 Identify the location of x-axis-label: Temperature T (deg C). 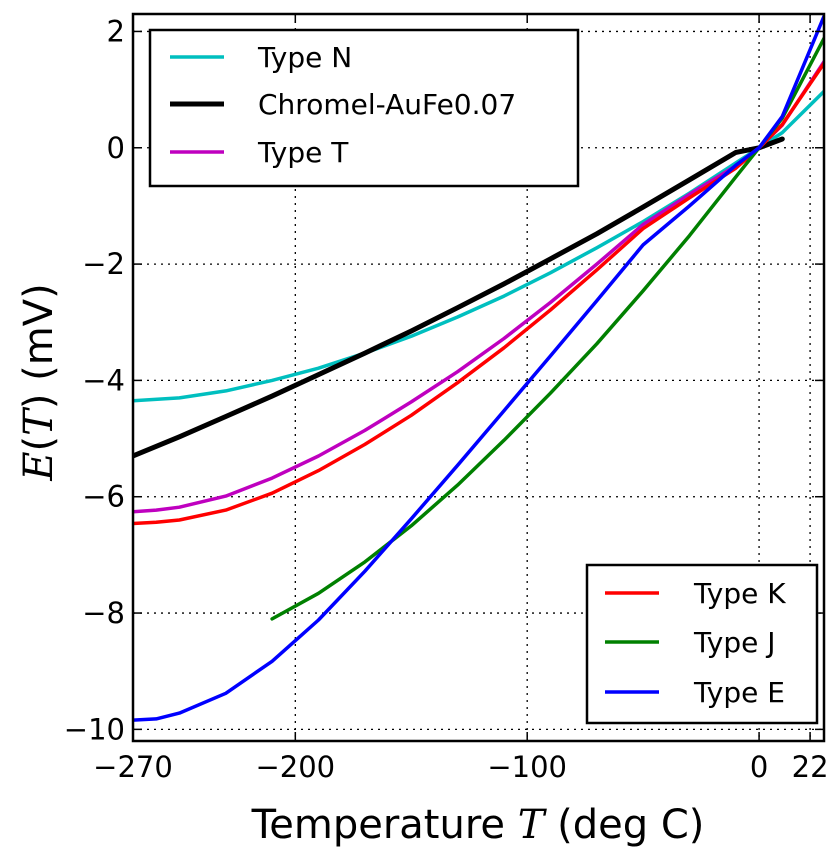
(478, 825).